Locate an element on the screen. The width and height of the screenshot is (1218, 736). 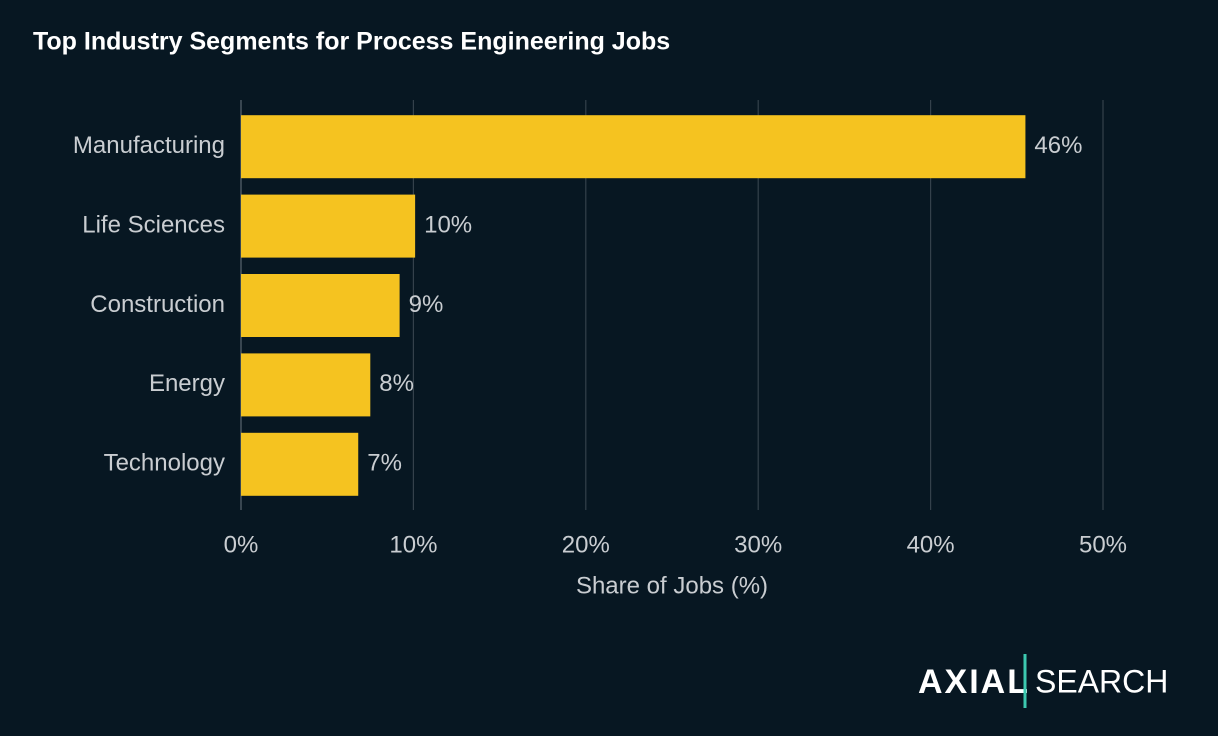
x-tick-label: 40% is located at coordinates (931, 544).